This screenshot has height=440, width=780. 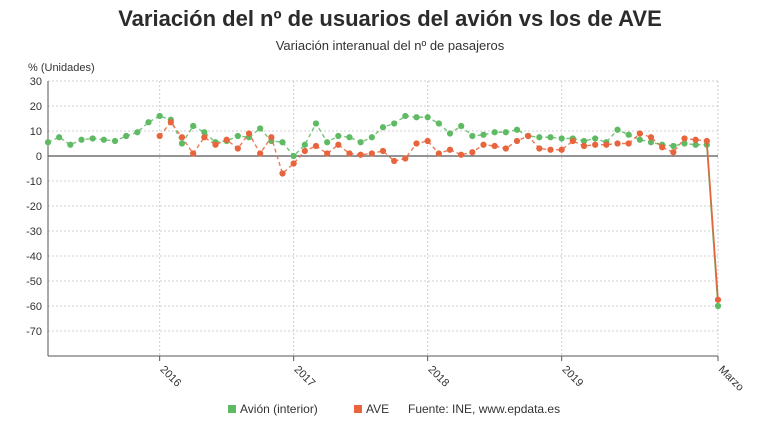 I want to click on y-tick-label: -10, so click(x=34, y=182).